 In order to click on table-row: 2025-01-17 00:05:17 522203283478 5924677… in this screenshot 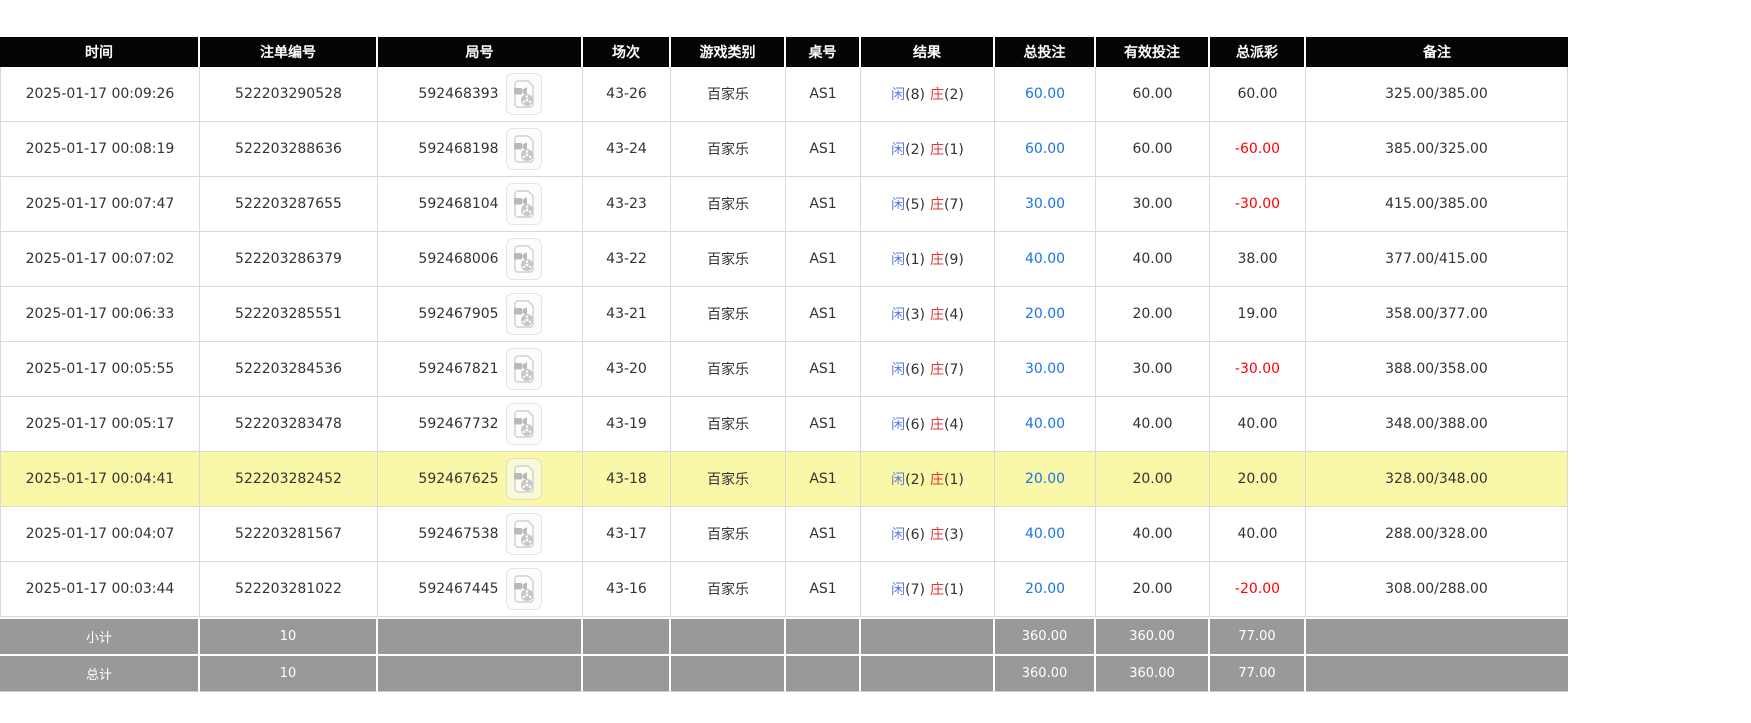, I will do `click(784, 424)`.